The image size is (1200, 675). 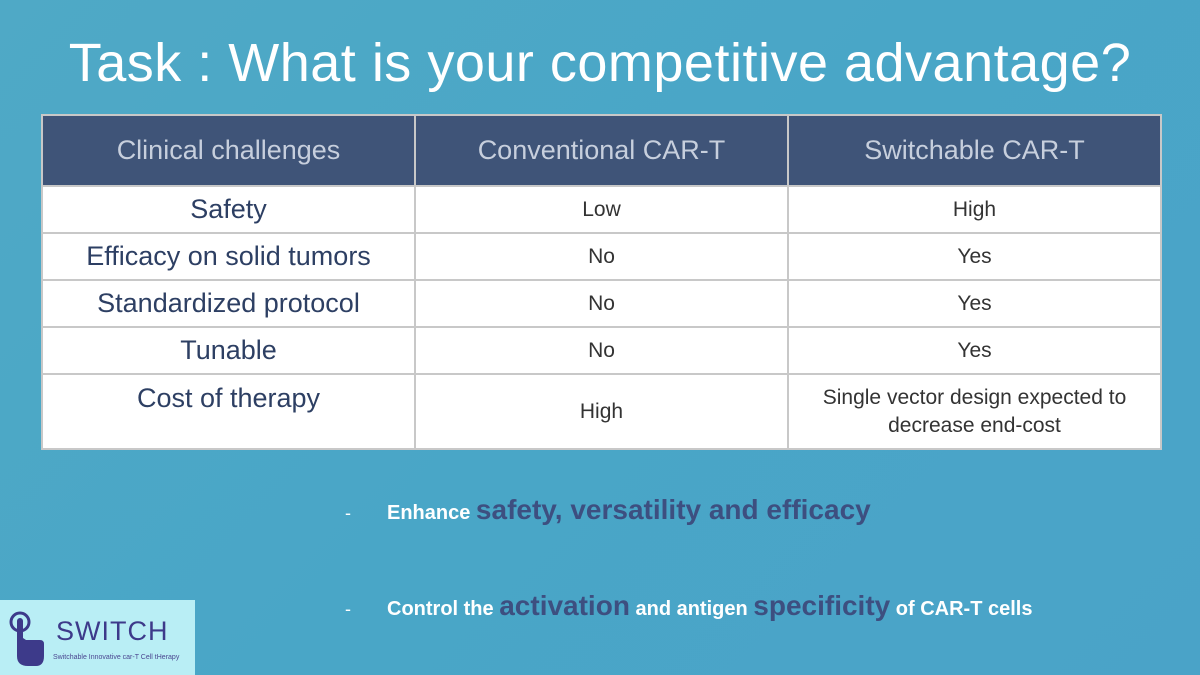 I want to click on challenge-cell: Tunable, so click(x=228, y=350).